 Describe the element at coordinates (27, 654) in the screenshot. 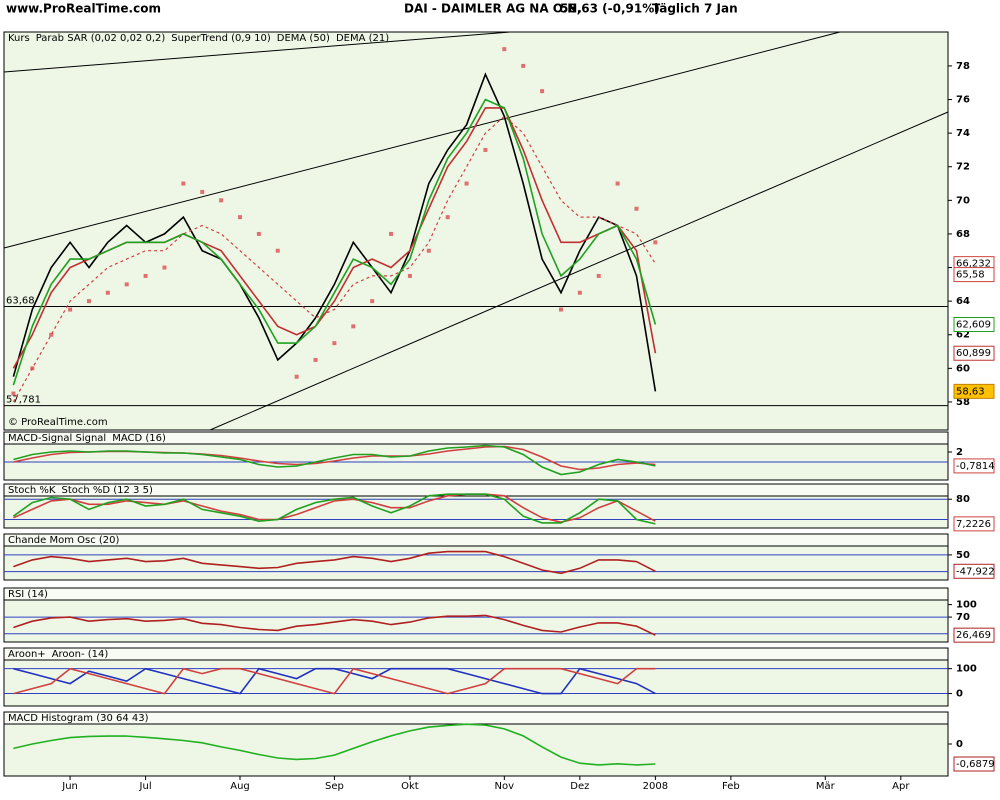

I see `legend-entry: Aroon+` at that location.